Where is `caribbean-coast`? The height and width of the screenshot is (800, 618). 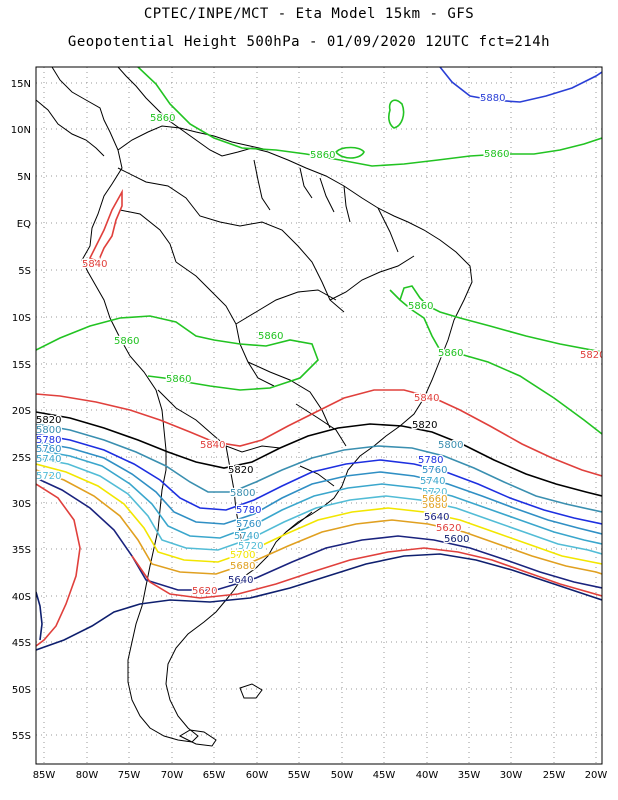 caribbean-coast is located at coordinates (193, 138).